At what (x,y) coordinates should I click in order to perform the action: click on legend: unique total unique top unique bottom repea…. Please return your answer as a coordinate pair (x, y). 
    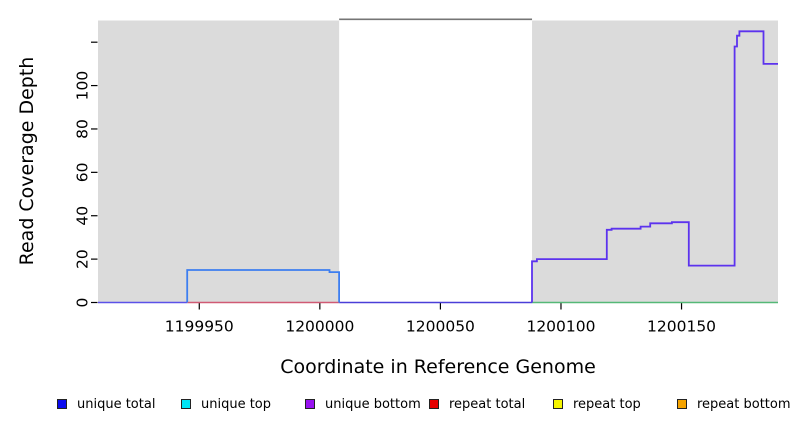
    Looking at the image, I should click on (424, 404).